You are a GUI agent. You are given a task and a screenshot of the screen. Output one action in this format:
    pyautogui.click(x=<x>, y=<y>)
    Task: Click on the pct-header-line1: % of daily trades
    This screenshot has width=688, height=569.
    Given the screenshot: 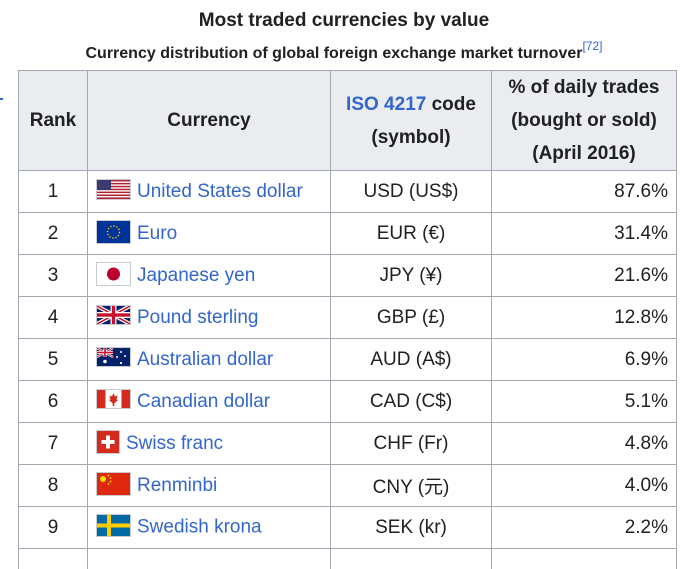 What is the action you would take?
    pyautogui.click(x=584, y=87)
    